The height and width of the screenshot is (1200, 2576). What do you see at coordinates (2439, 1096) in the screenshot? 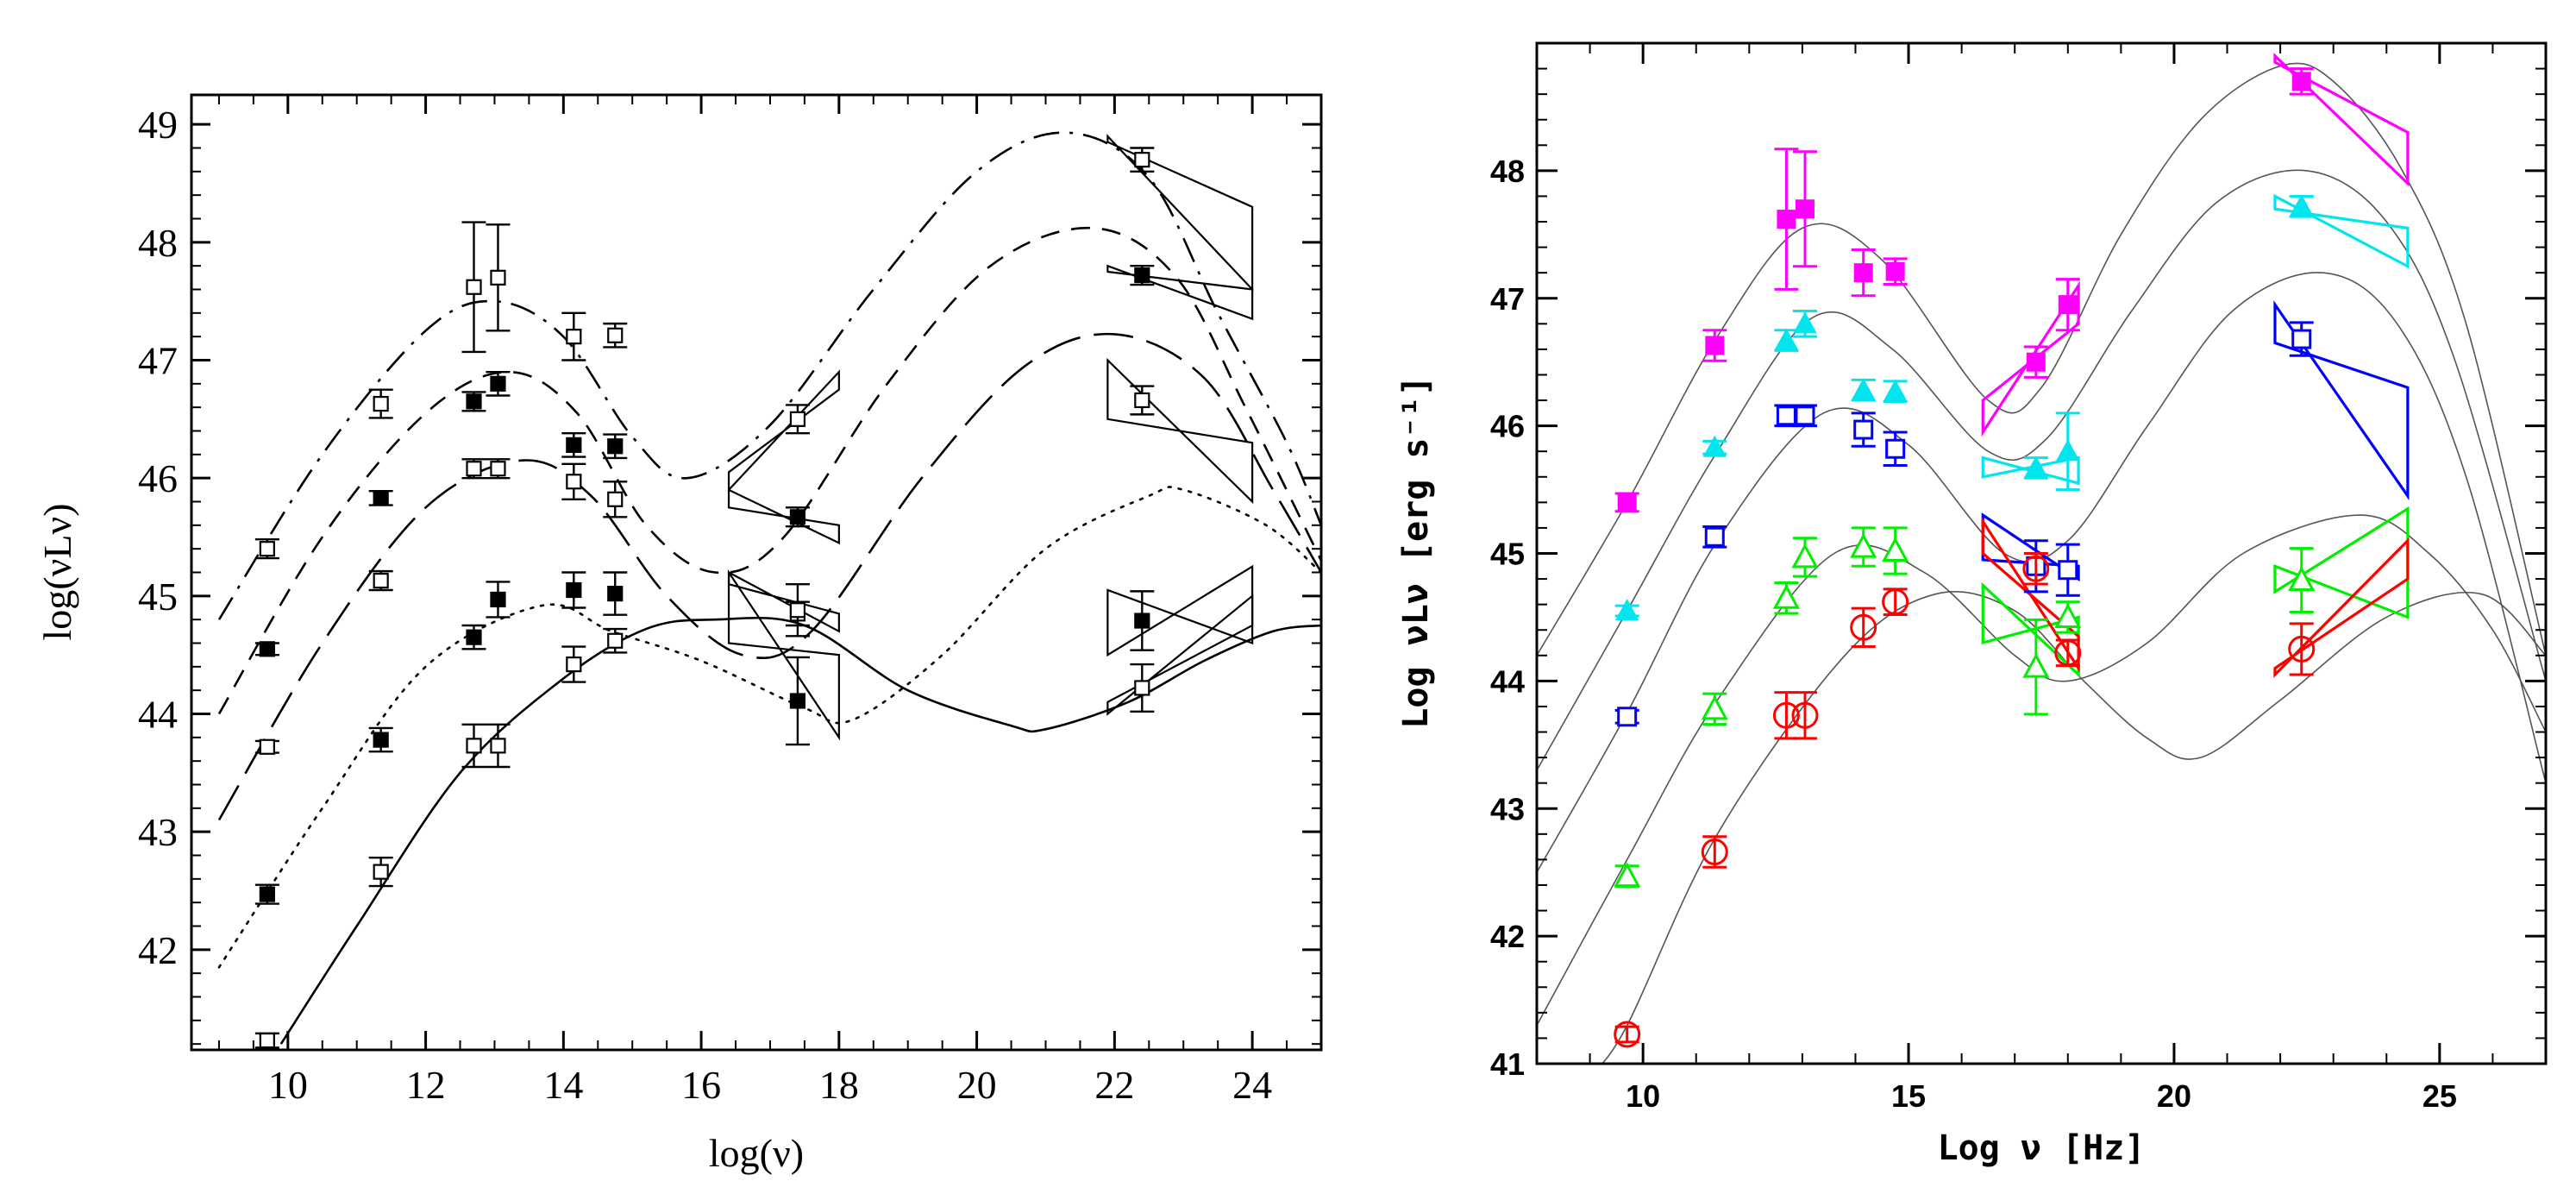
I see `x-tick-label: 25` at bounding box center [2439, 1096].